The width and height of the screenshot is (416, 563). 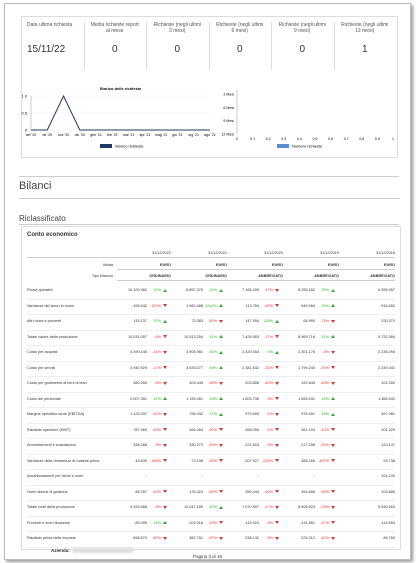 What do you see at coordinates (138, 367) in the screenshot?
I see `cell-value: 2.940.929` at bounding box center [138, 367].